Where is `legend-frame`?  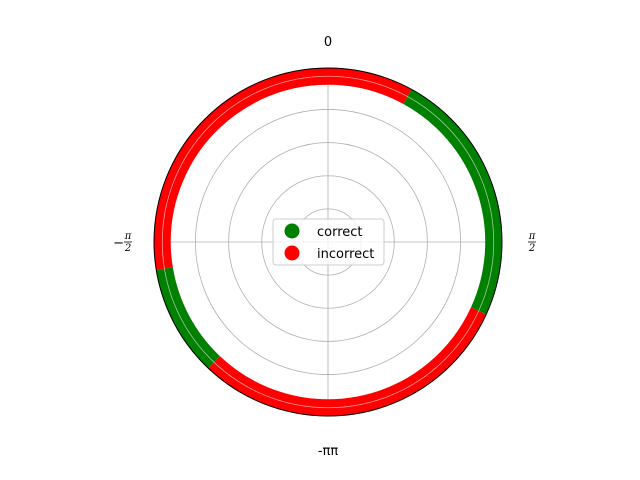 legend-frame is located at coordinates (328, 242).